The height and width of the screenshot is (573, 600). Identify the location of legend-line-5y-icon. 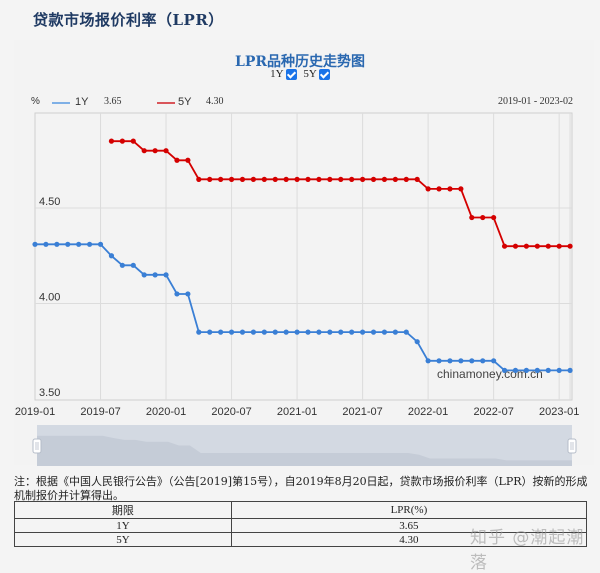
(166, 103).